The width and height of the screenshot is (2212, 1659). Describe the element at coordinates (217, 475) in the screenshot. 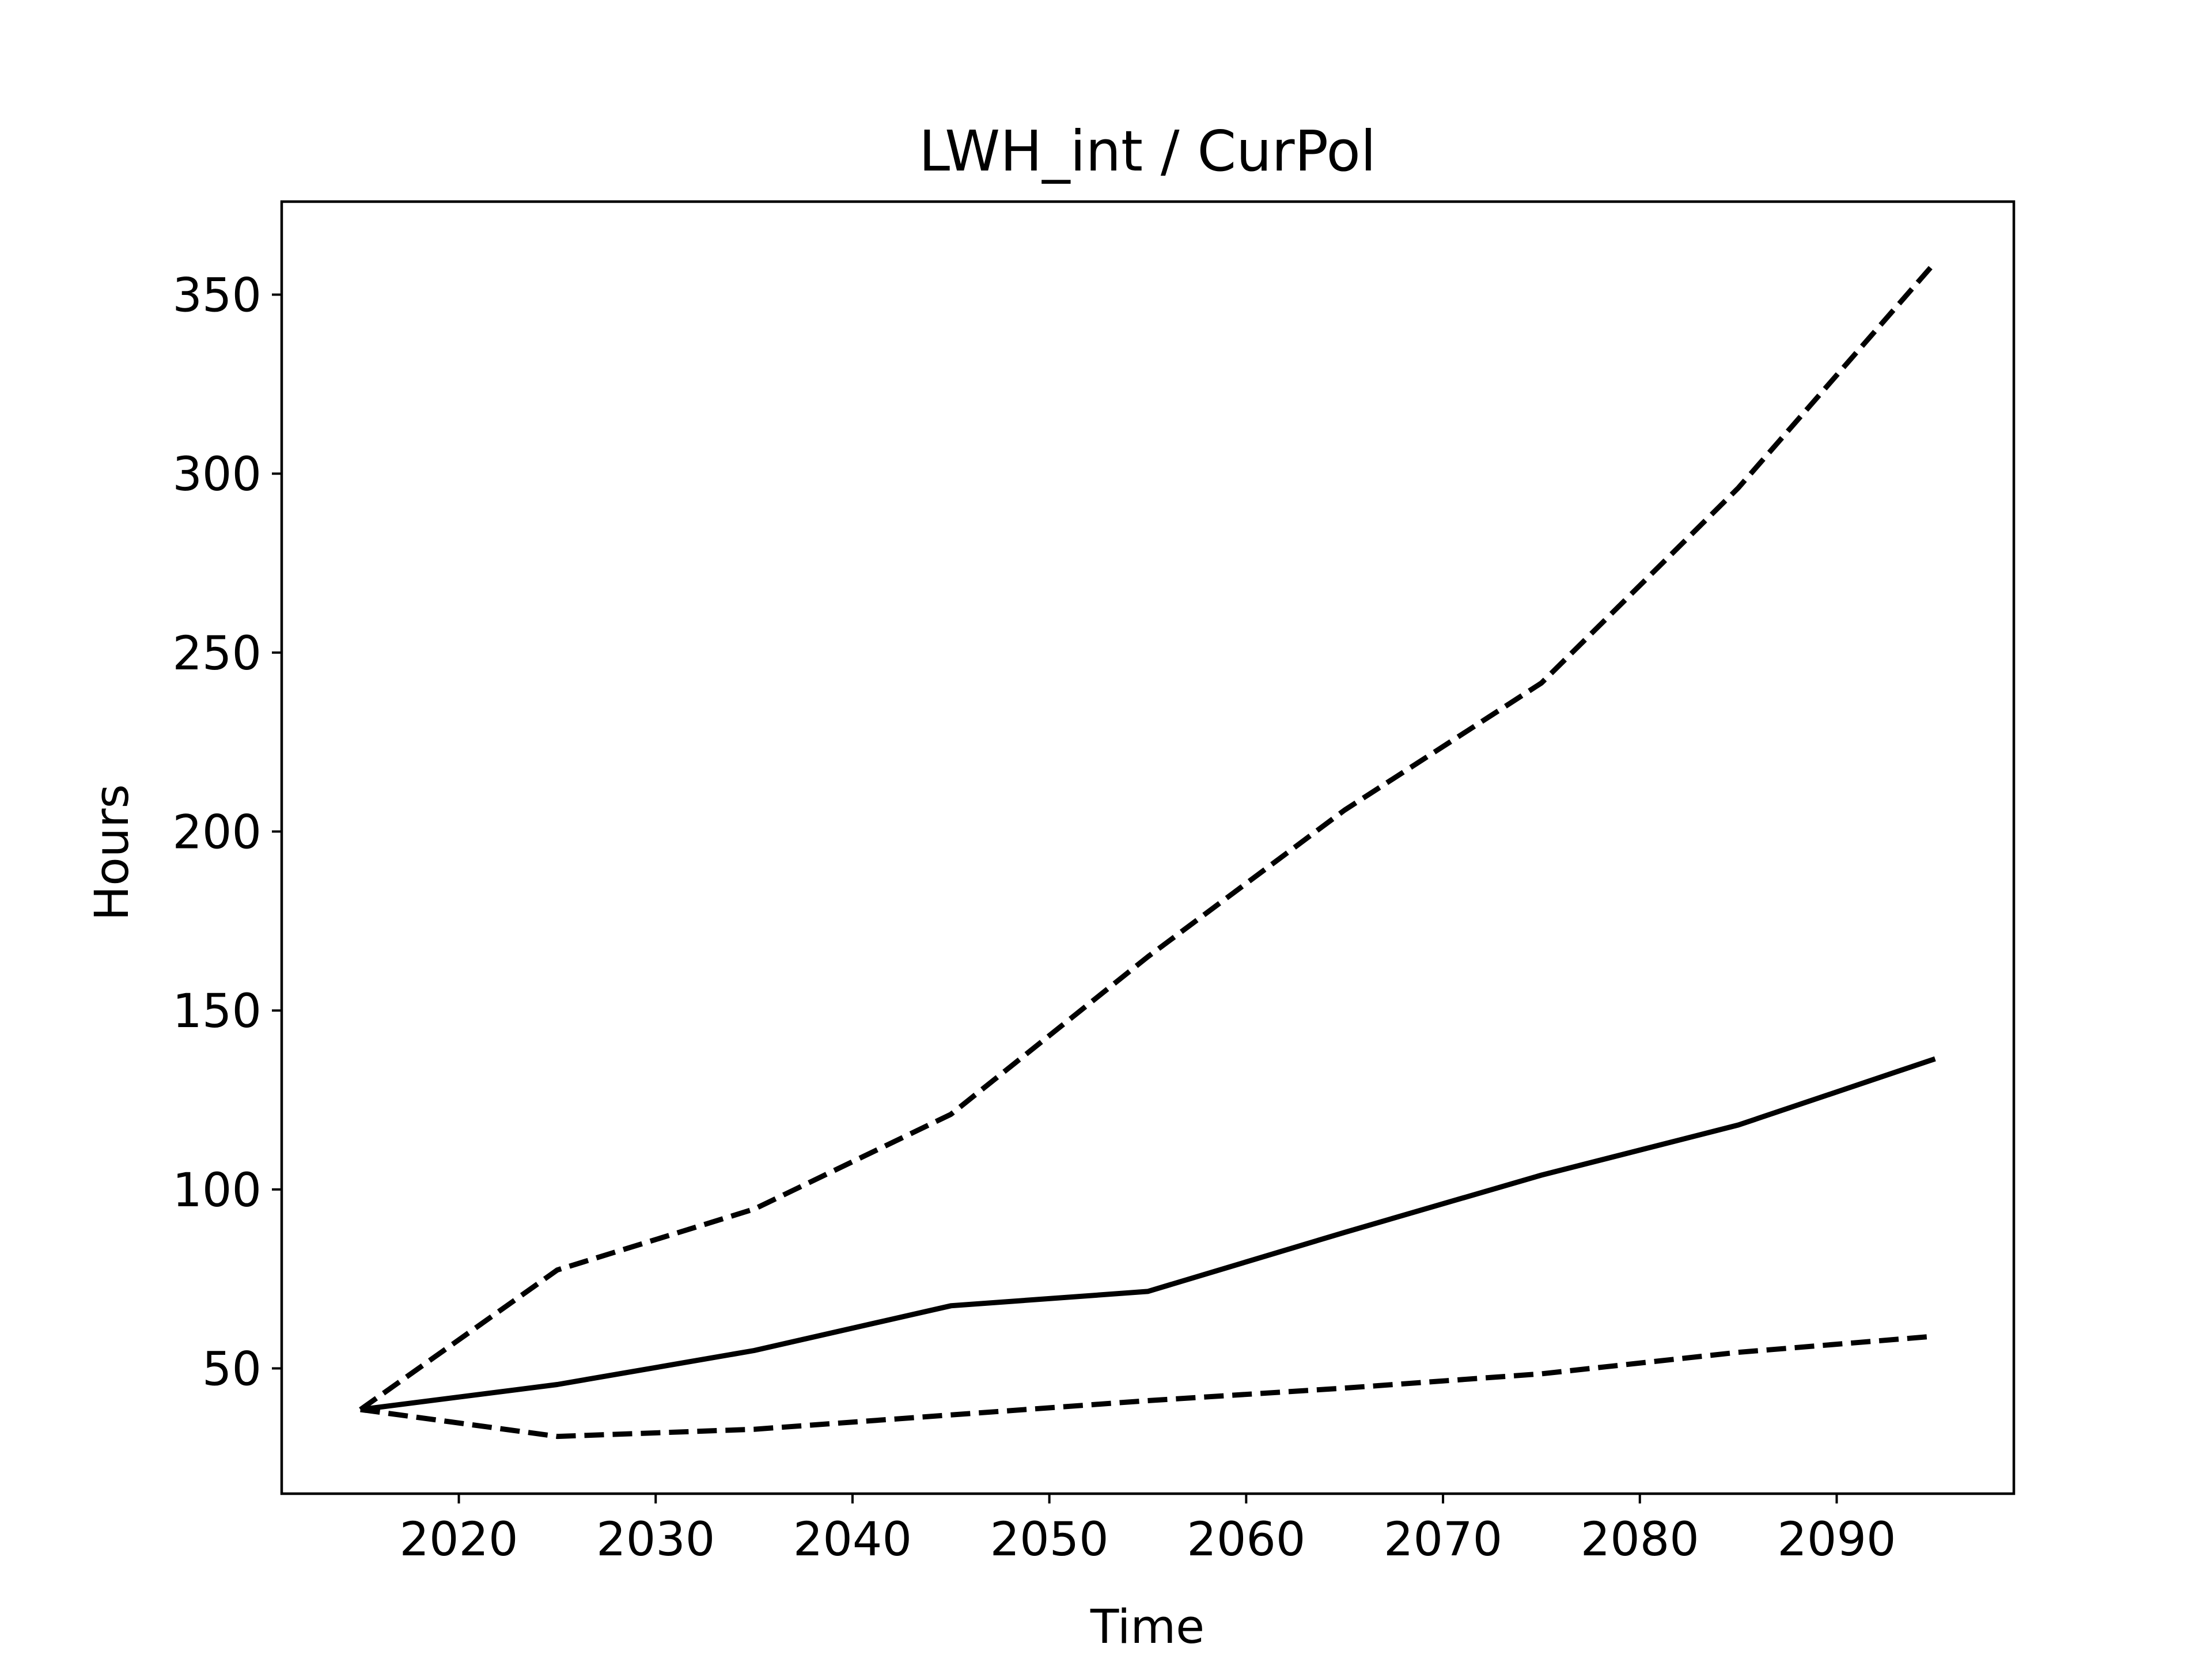

I see `y-tick-label: 300` at that location.